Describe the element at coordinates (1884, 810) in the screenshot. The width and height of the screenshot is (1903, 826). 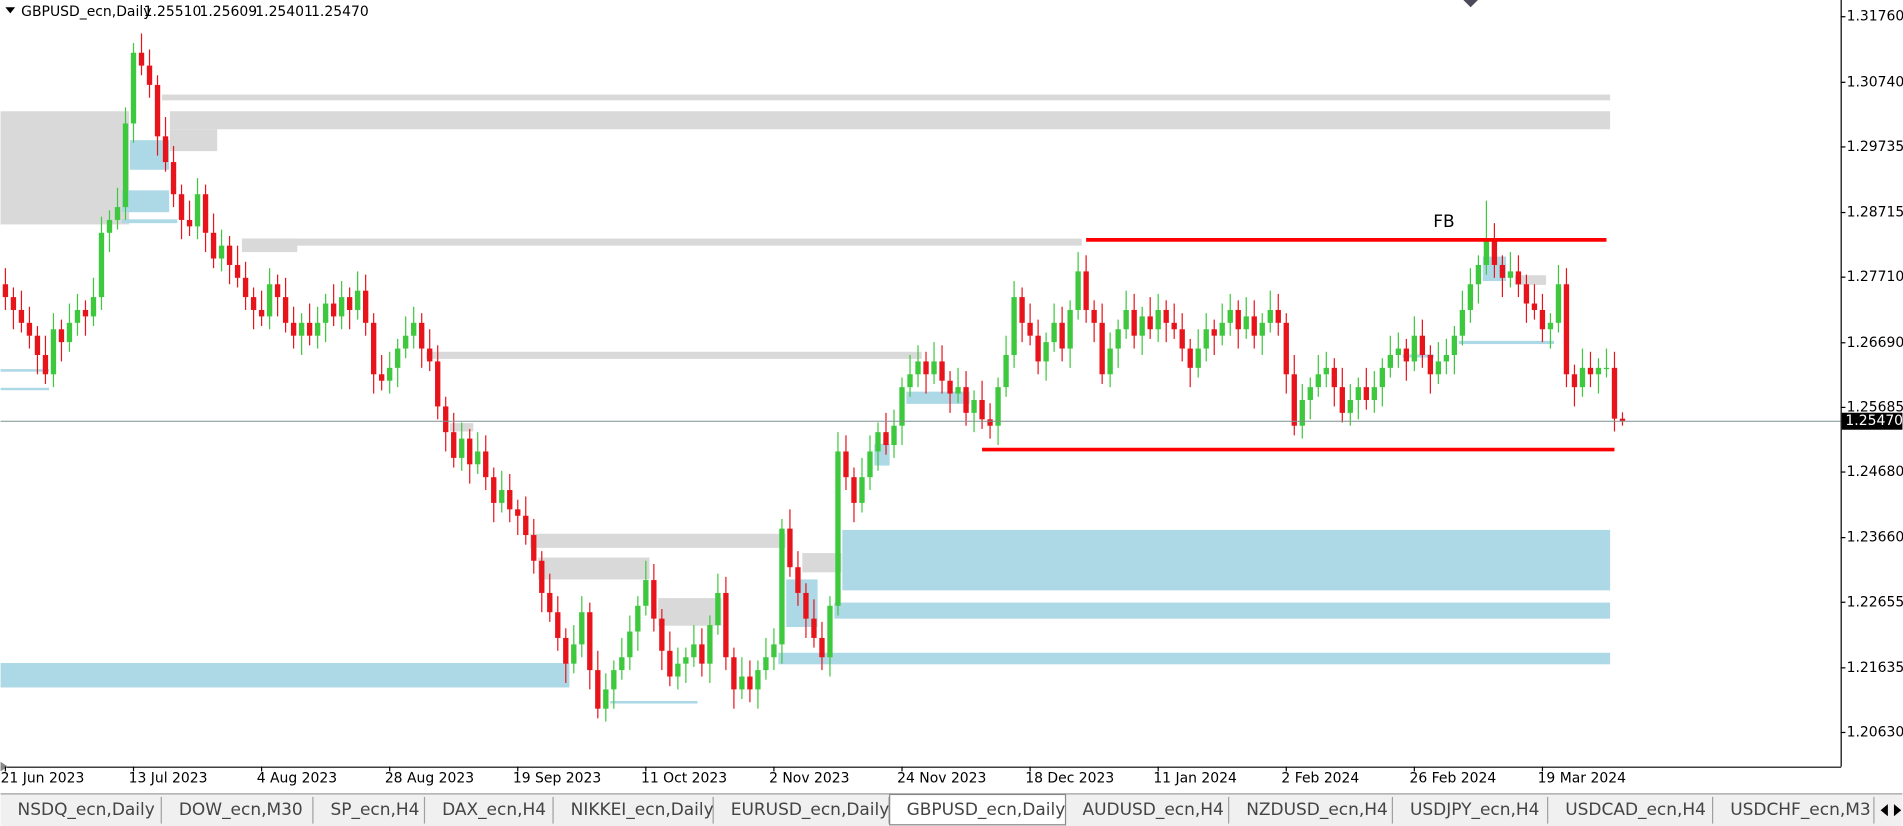
I see `tab-scroll-left` at that location.